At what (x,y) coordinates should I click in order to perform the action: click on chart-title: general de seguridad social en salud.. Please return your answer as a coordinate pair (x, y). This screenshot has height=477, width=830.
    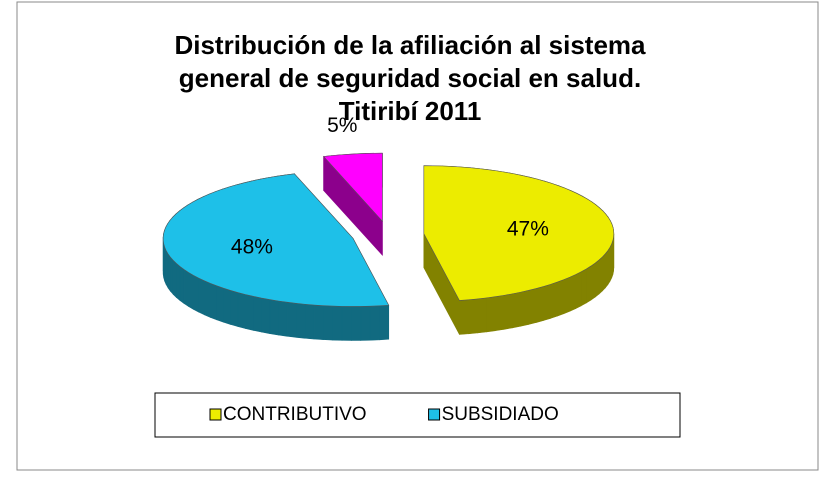
    Looking at the image, I should click on (410, 78).